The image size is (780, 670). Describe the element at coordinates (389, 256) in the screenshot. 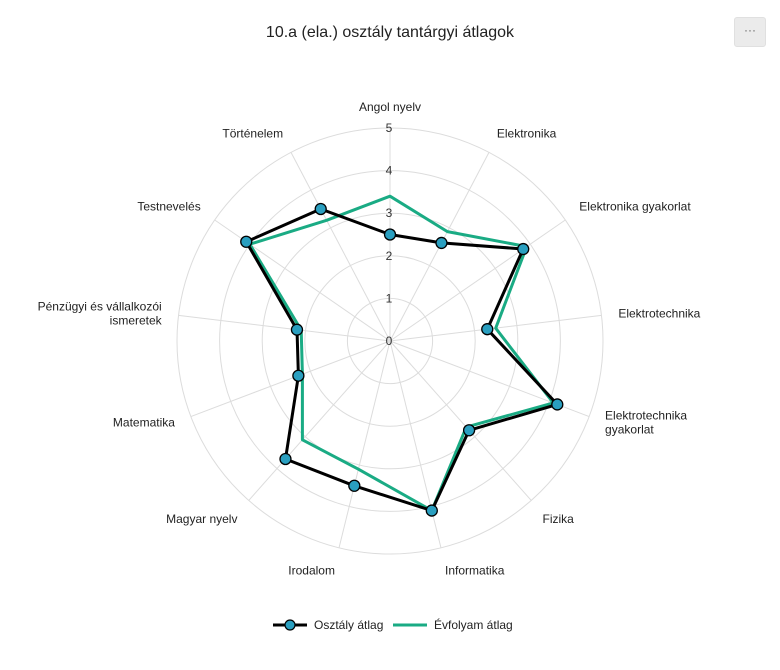

I see `tick-label: 2` at that location.